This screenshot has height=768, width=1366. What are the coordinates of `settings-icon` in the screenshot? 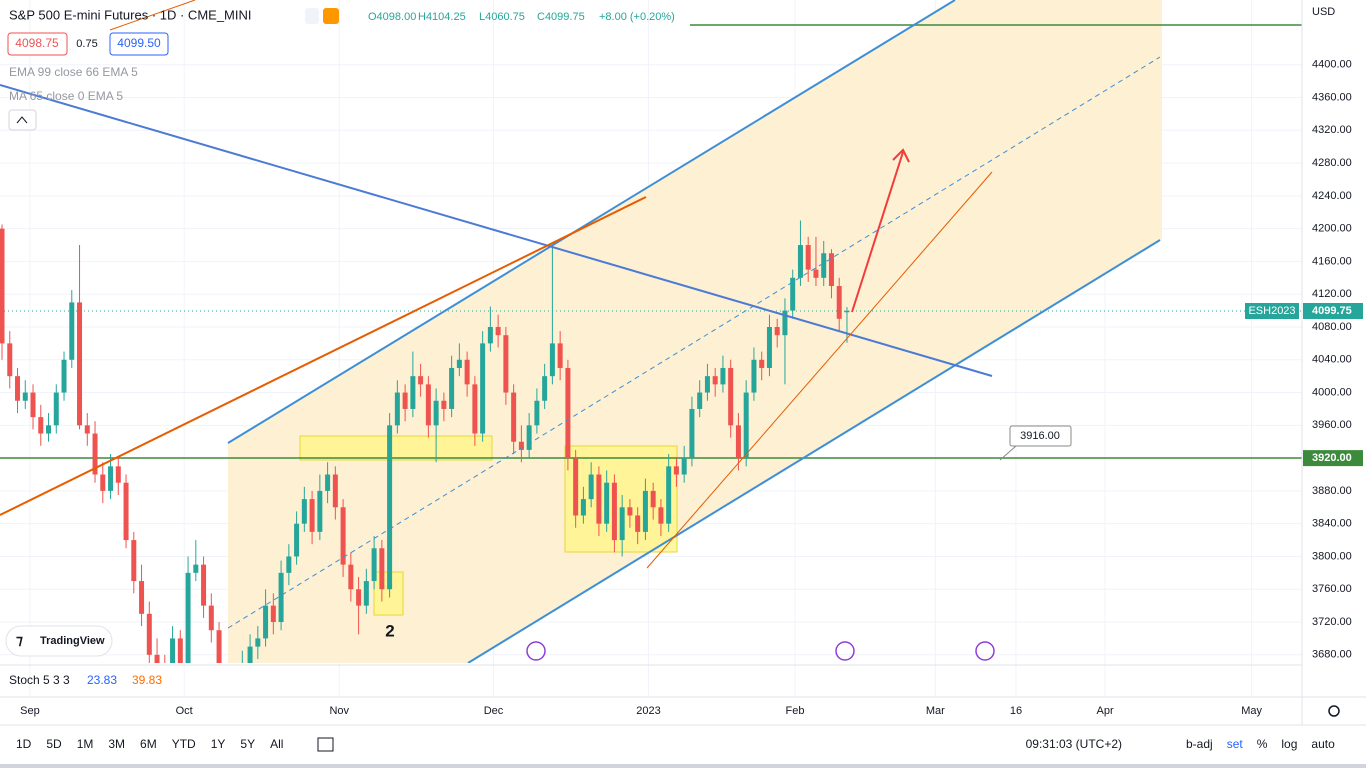 It's located at (1334, 711).